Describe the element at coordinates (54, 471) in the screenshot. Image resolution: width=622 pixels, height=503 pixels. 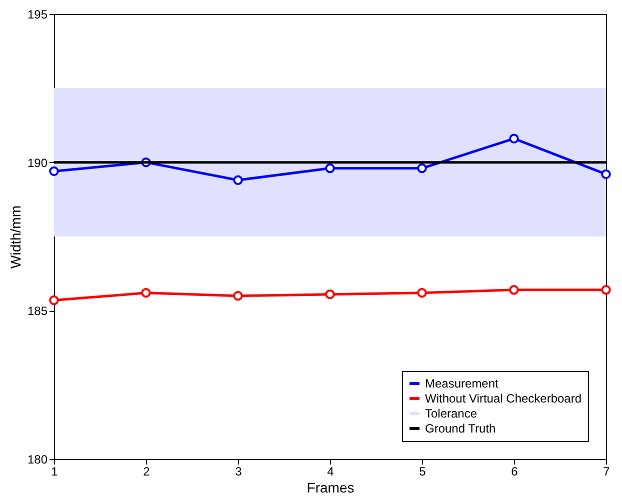
I see `x-tick-label: 1` at that location.